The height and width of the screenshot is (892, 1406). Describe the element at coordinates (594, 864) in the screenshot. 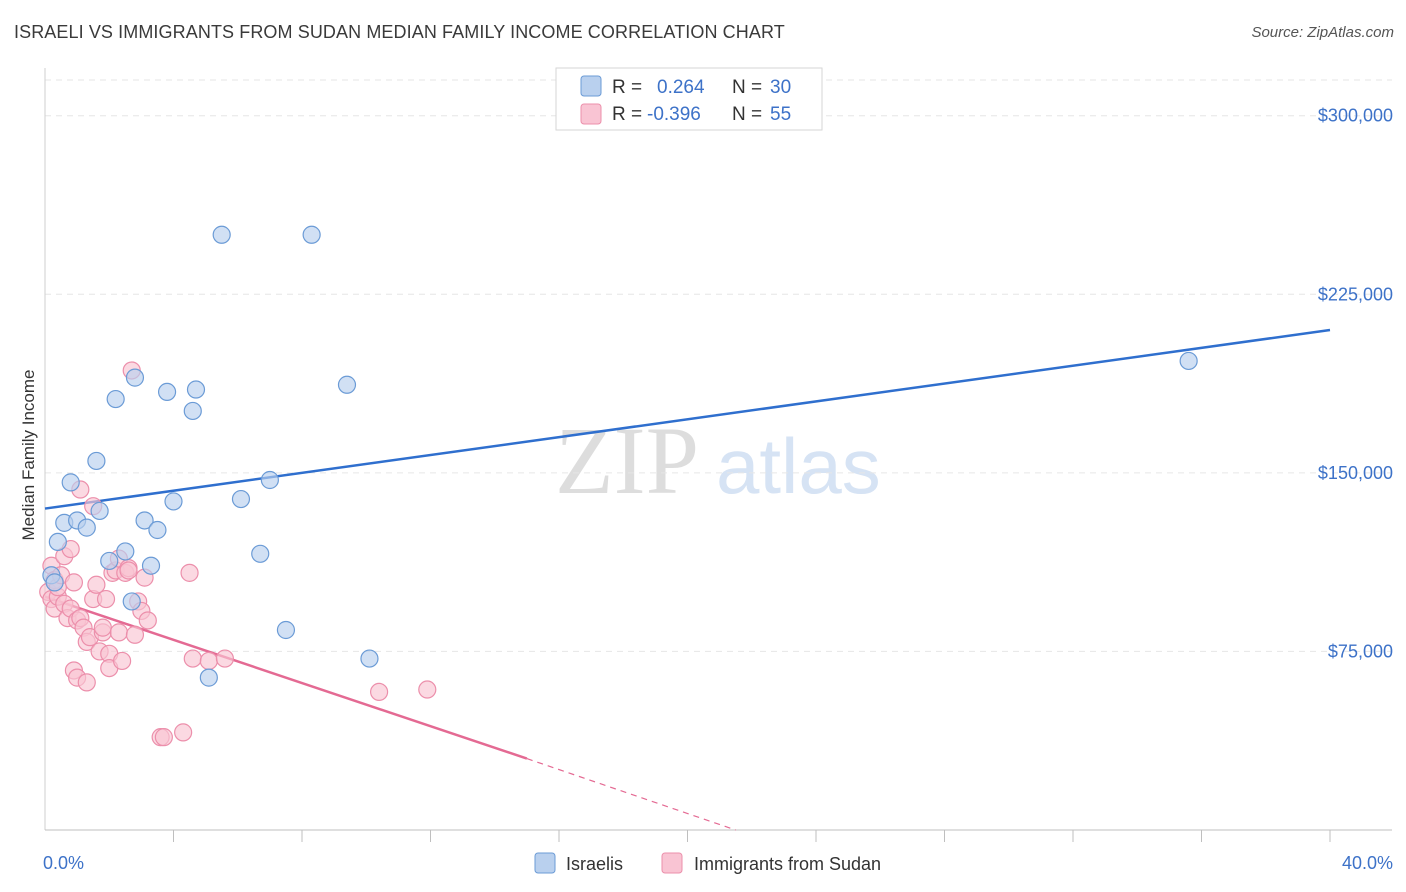

I see `bottom-legend-label-israelis: Israelis` at that location.